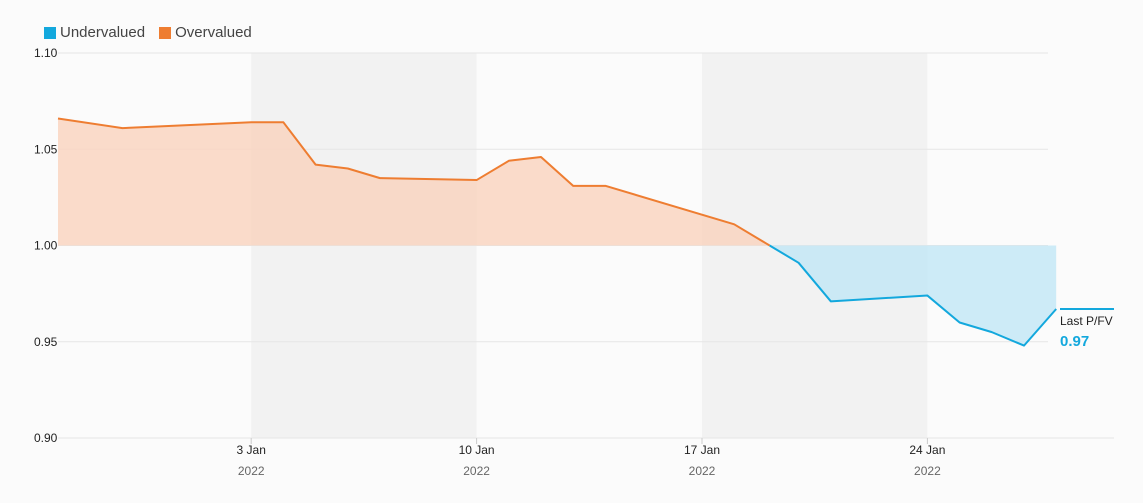 Image resolution: width=1143 pixels, height=503 pixels. I want to click on last-pfv-value: 0.97, so click(1074, 341).